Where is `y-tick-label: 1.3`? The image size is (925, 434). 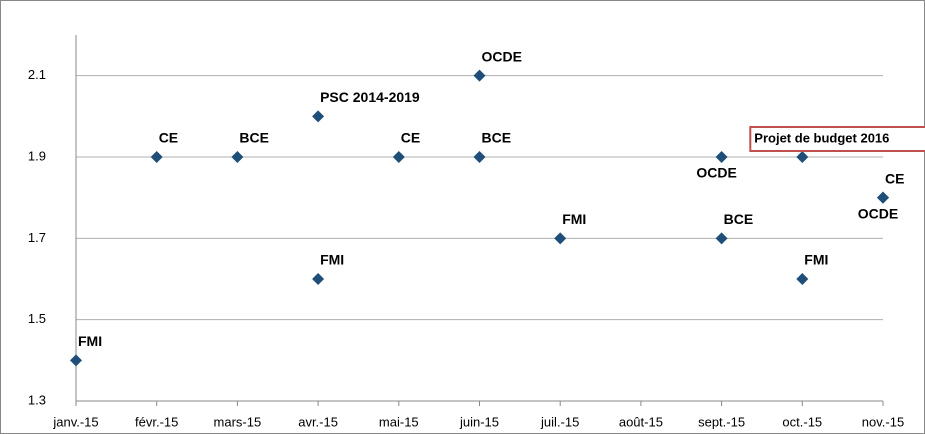
y-tick-label: 1.3 is located at coordinates (37, 399).